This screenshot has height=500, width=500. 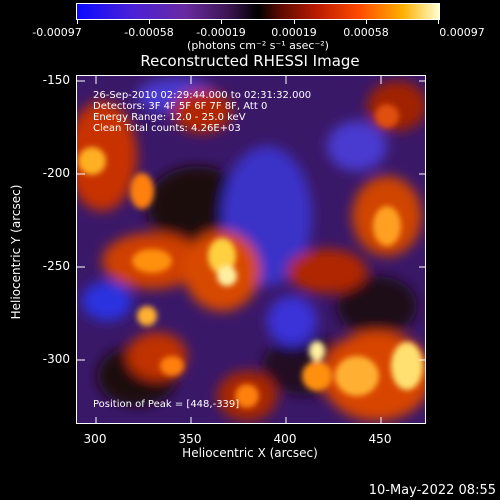 What do you see at coordinates (190, 439) in the screenshot?
I see `x-tick-label: 350` at bounding box center [190, 439].